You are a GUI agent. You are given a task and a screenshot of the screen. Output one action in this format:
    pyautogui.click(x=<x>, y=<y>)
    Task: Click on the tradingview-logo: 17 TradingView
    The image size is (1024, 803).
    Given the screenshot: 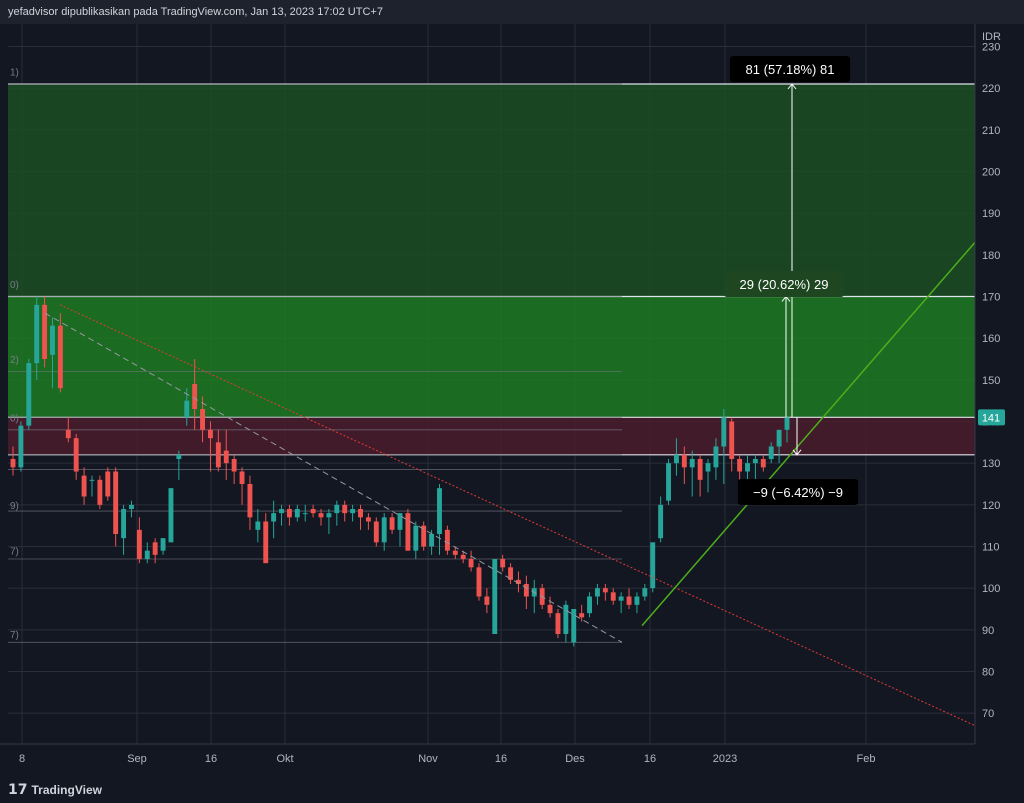 What is the action you would take?
    pyautogui.click(x=55, y=790)
    